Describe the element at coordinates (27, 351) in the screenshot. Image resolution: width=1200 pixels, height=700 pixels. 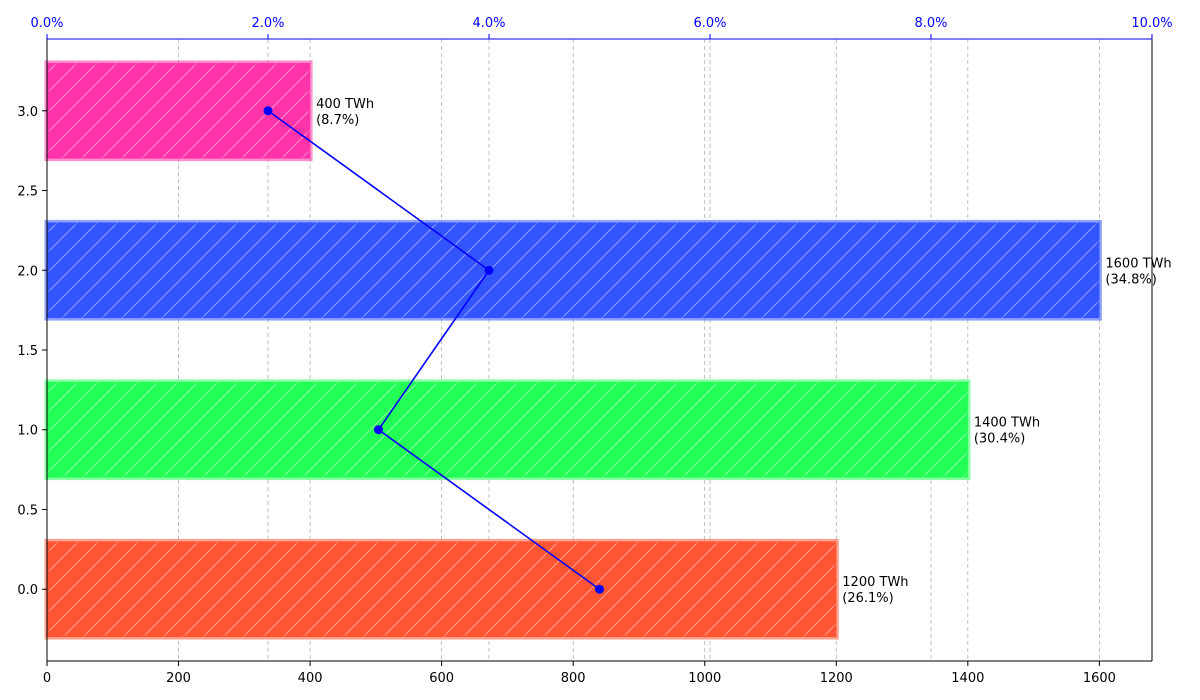
I see `y-tick-label-3: 1.5` at that location.